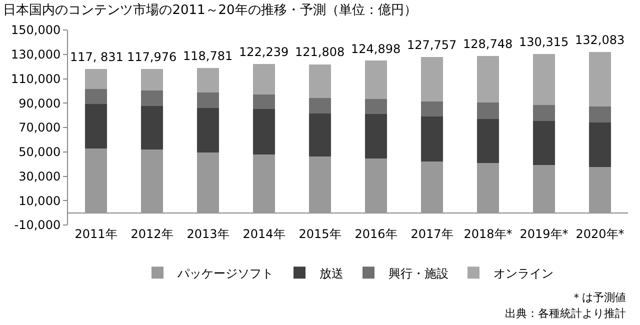 Image resolution: width=640 pixels, height=325 pixels. I want to click on x-tick-label: 2014年, so click(264, 234).